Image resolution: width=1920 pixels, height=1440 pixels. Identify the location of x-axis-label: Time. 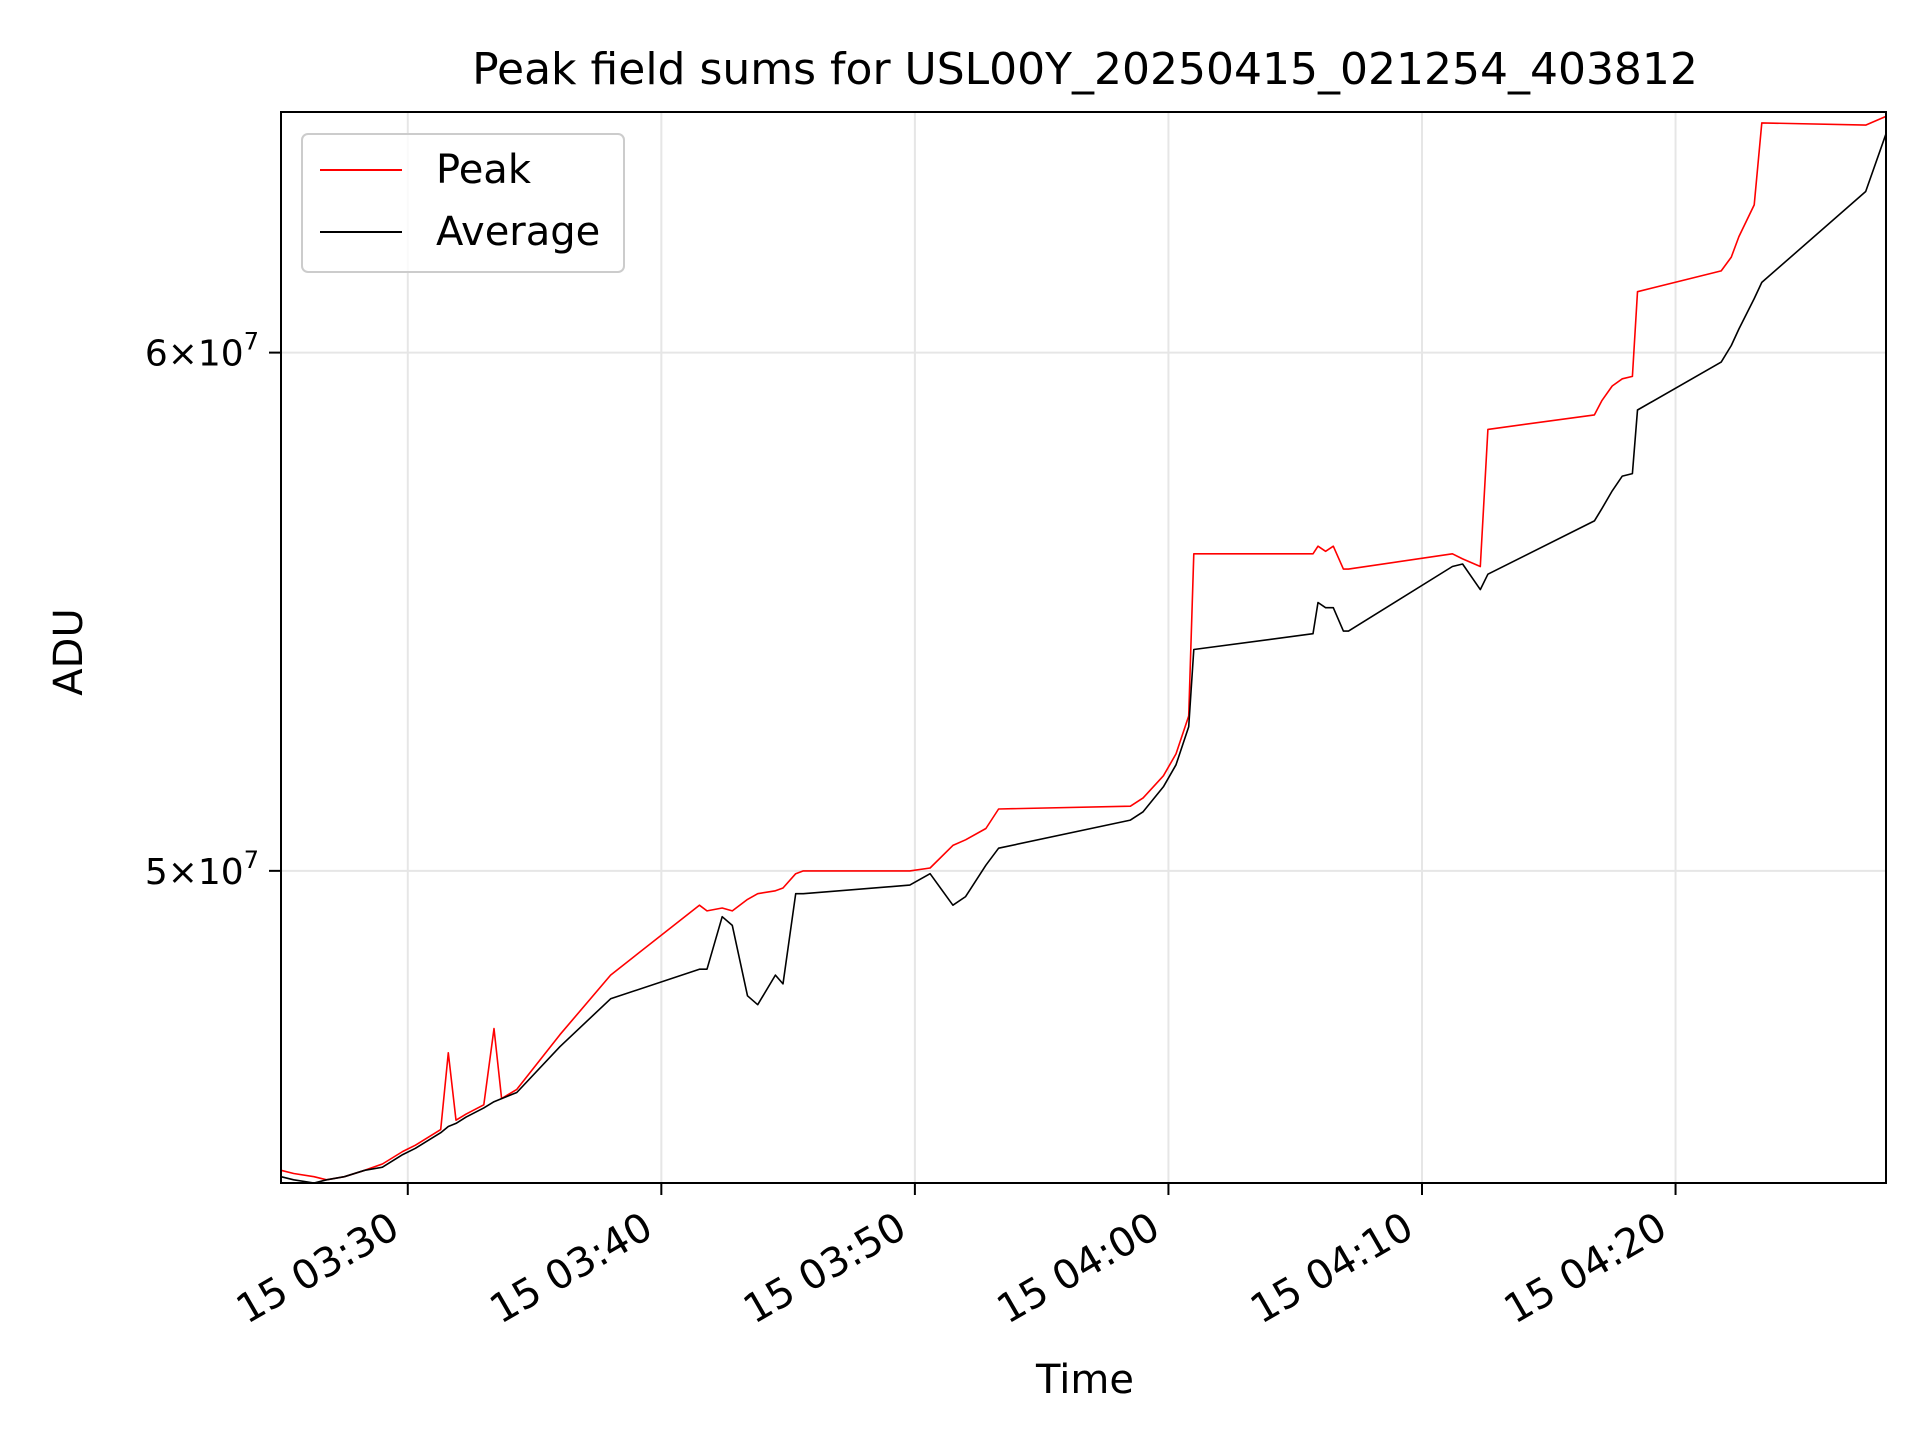
(1084, 1380).